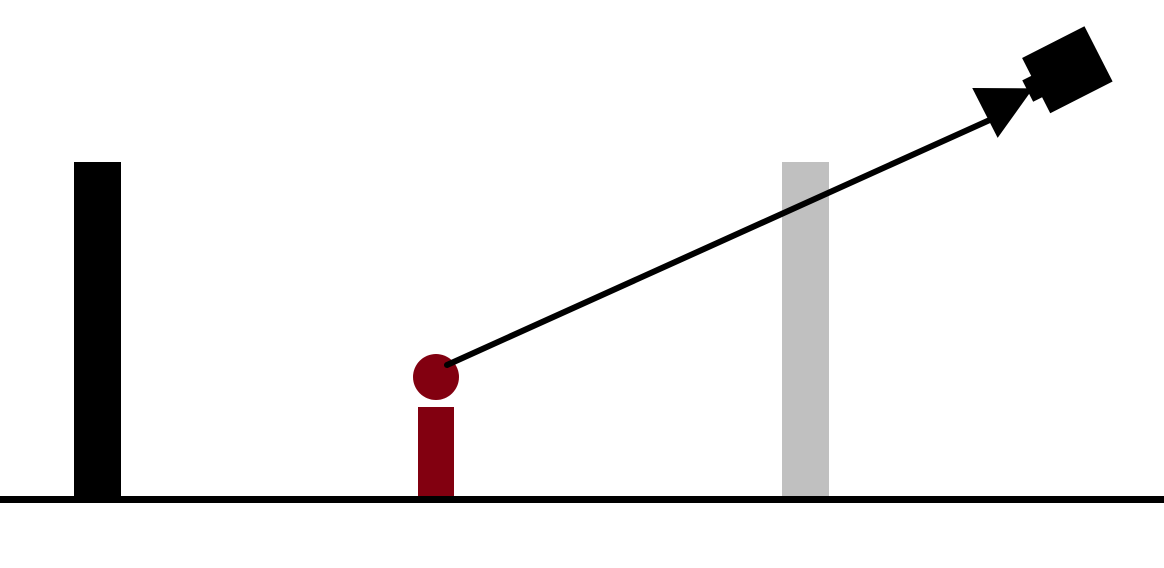  I want to click on gray-pillar, so click(805, 330).